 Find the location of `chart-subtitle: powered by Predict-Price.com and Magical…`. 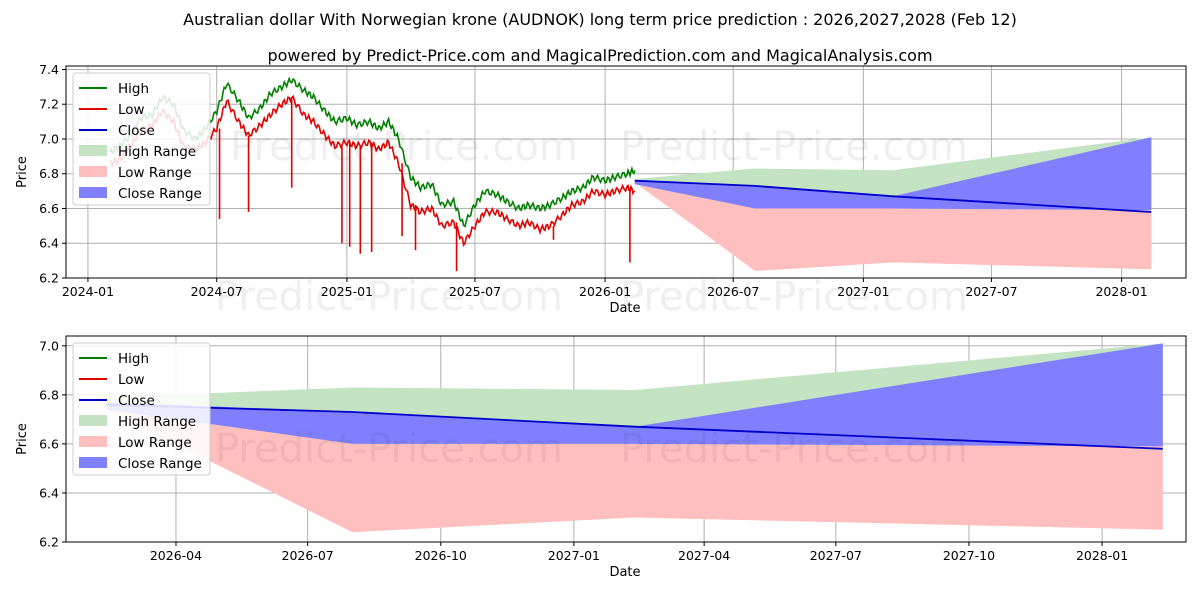

chart-subtitle: powered by Predict-Price.com and Magical… is located at coordinates (600, 55).